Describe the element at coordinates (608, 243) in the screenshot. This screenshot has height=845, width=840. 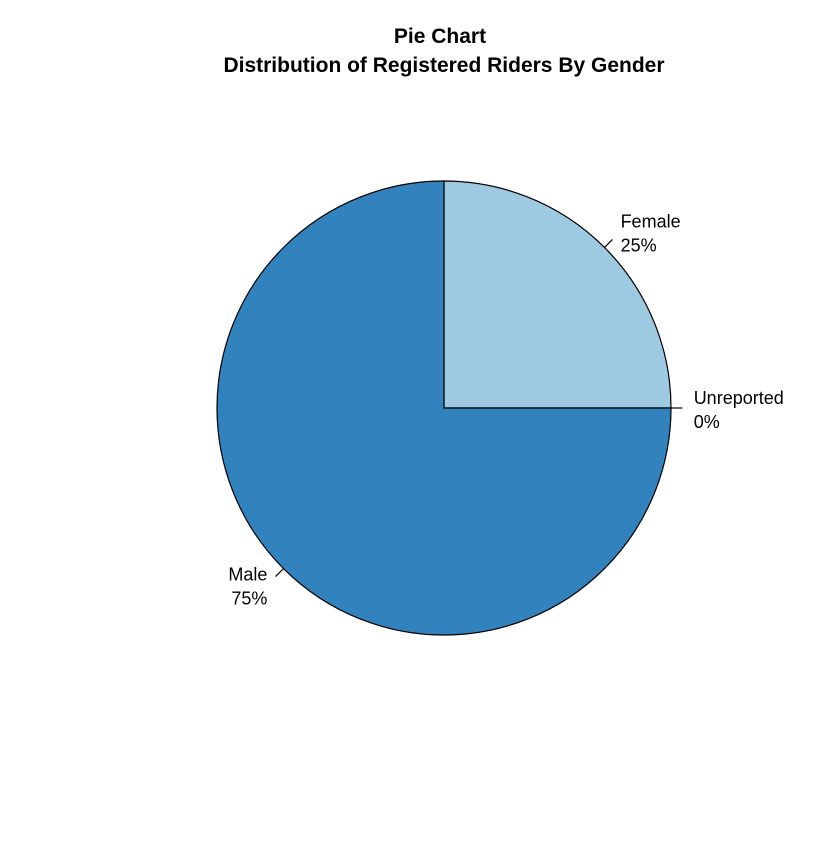
I see `label-tick-female` at that location.